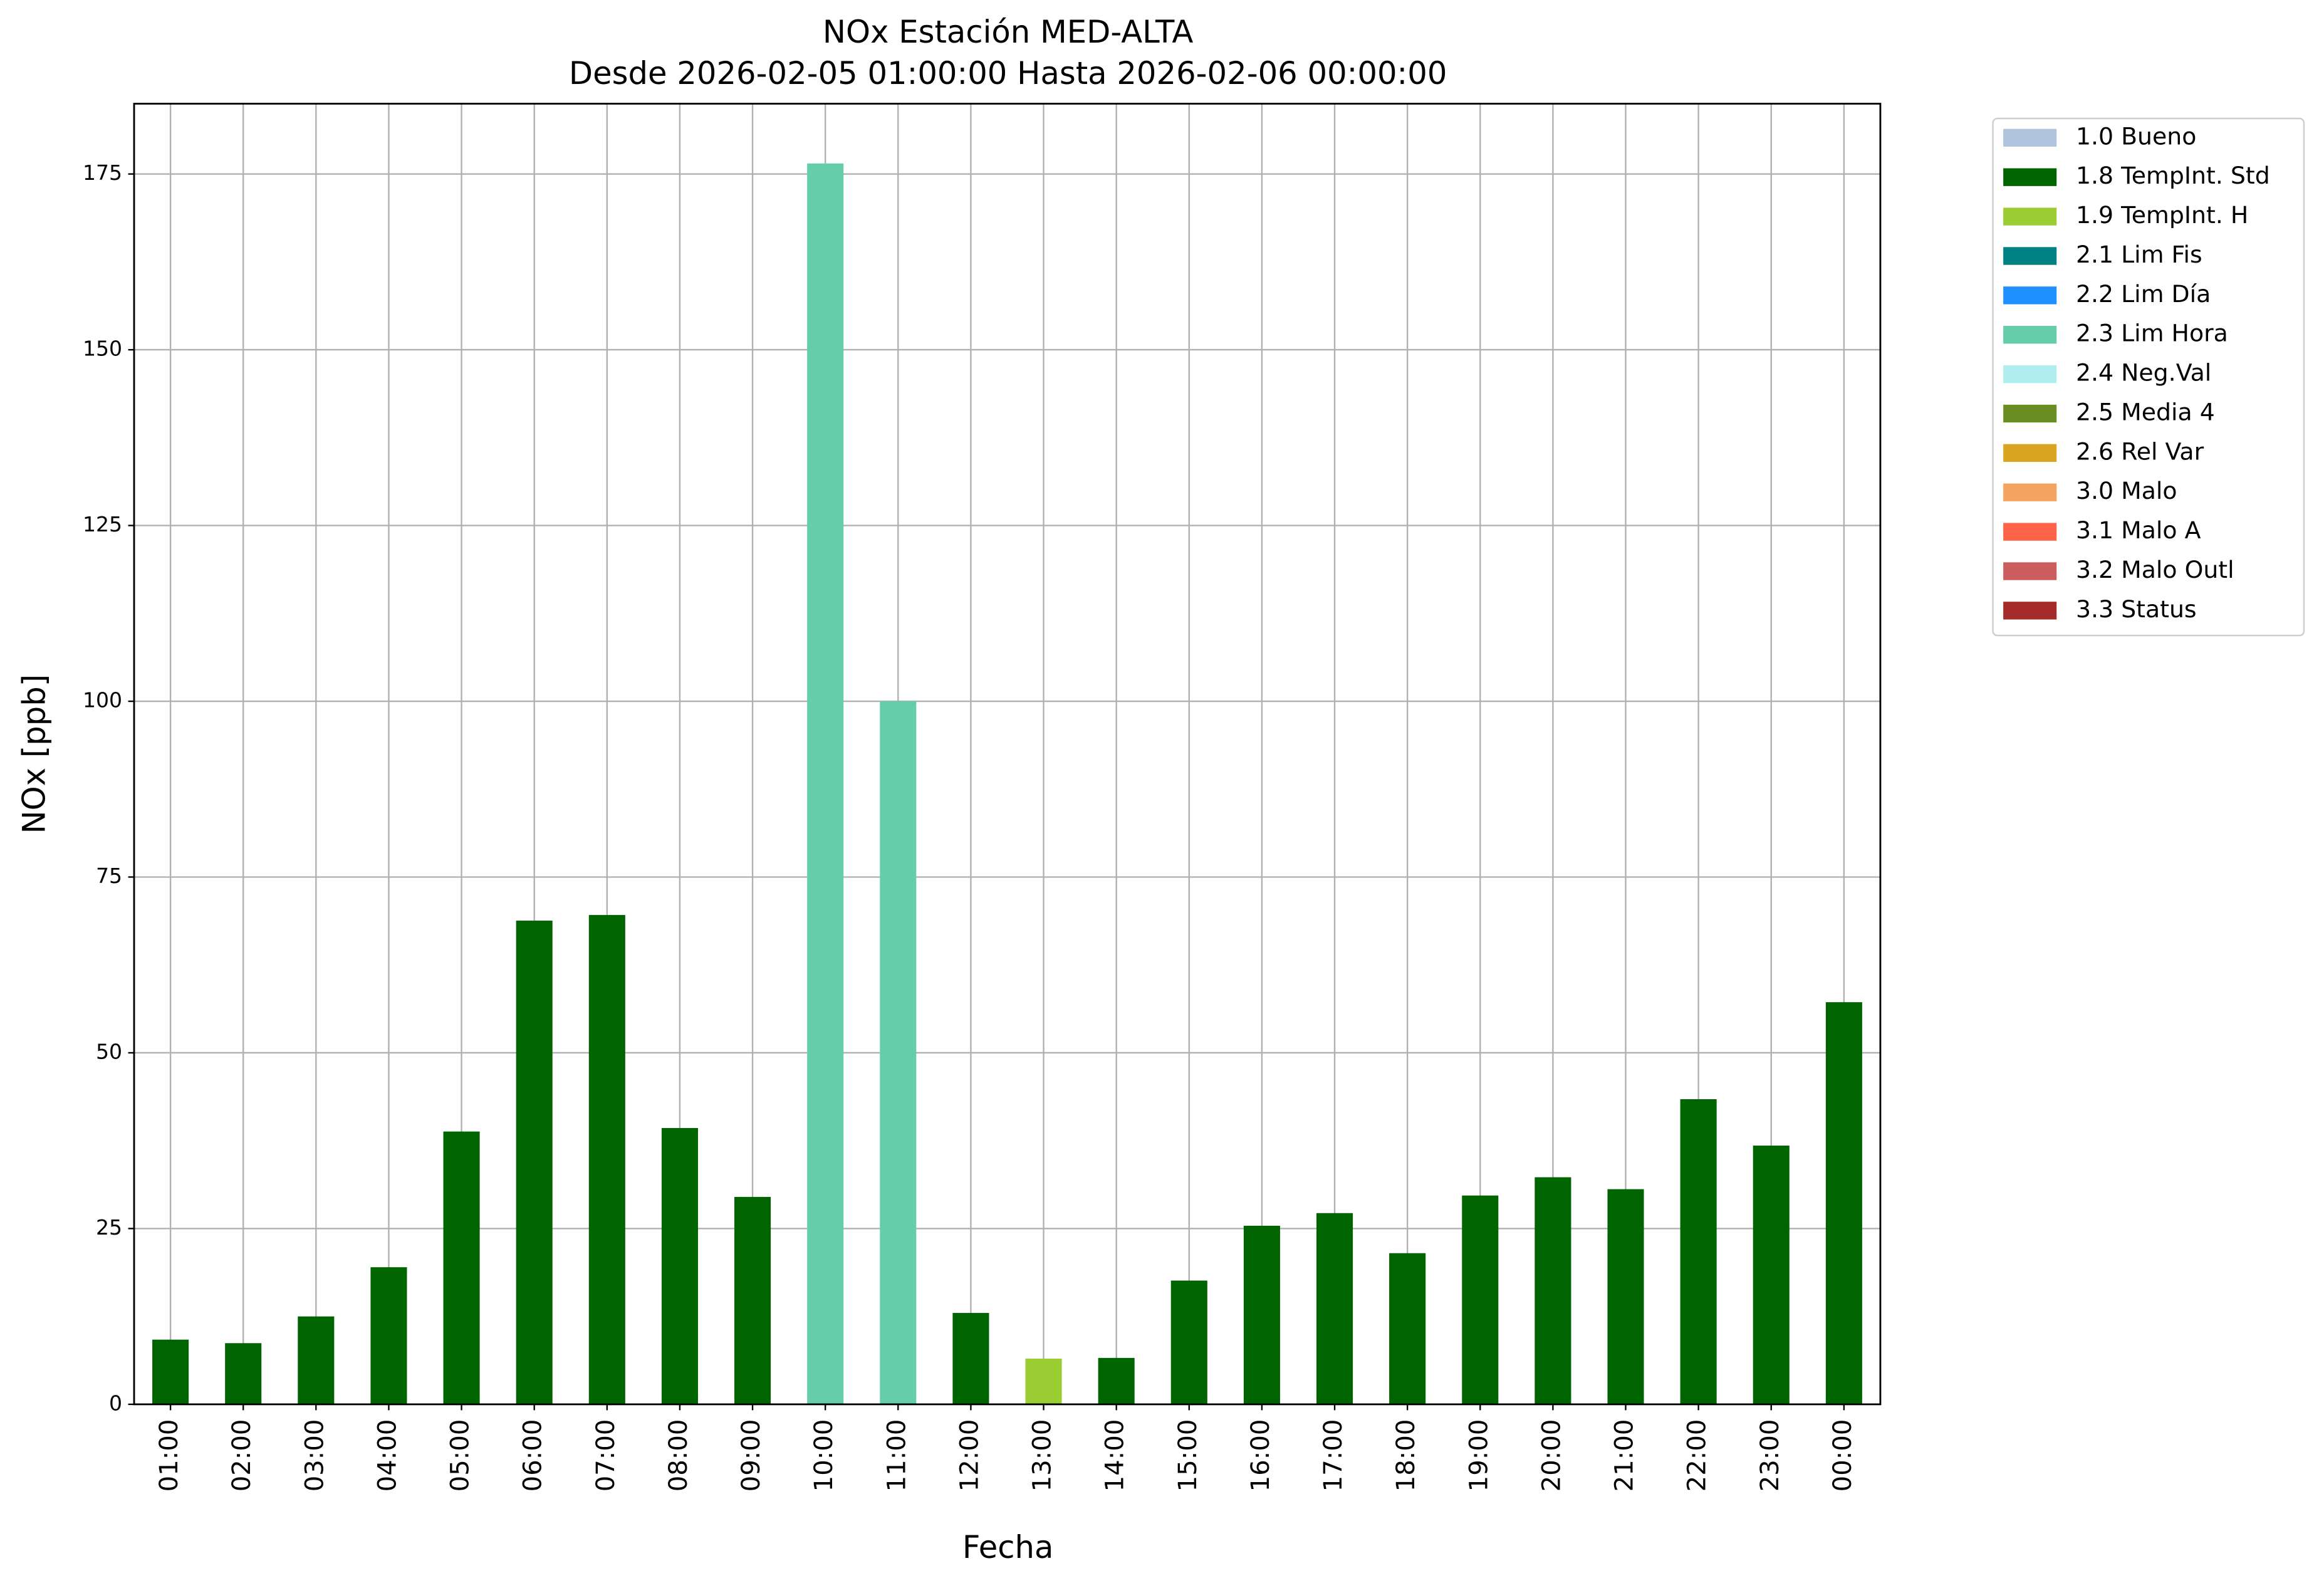  What do you see at coordinates (824, 1456) in the screenshot?
I see `x-tick-label: 10:00` at bounding box center [824, 1456].